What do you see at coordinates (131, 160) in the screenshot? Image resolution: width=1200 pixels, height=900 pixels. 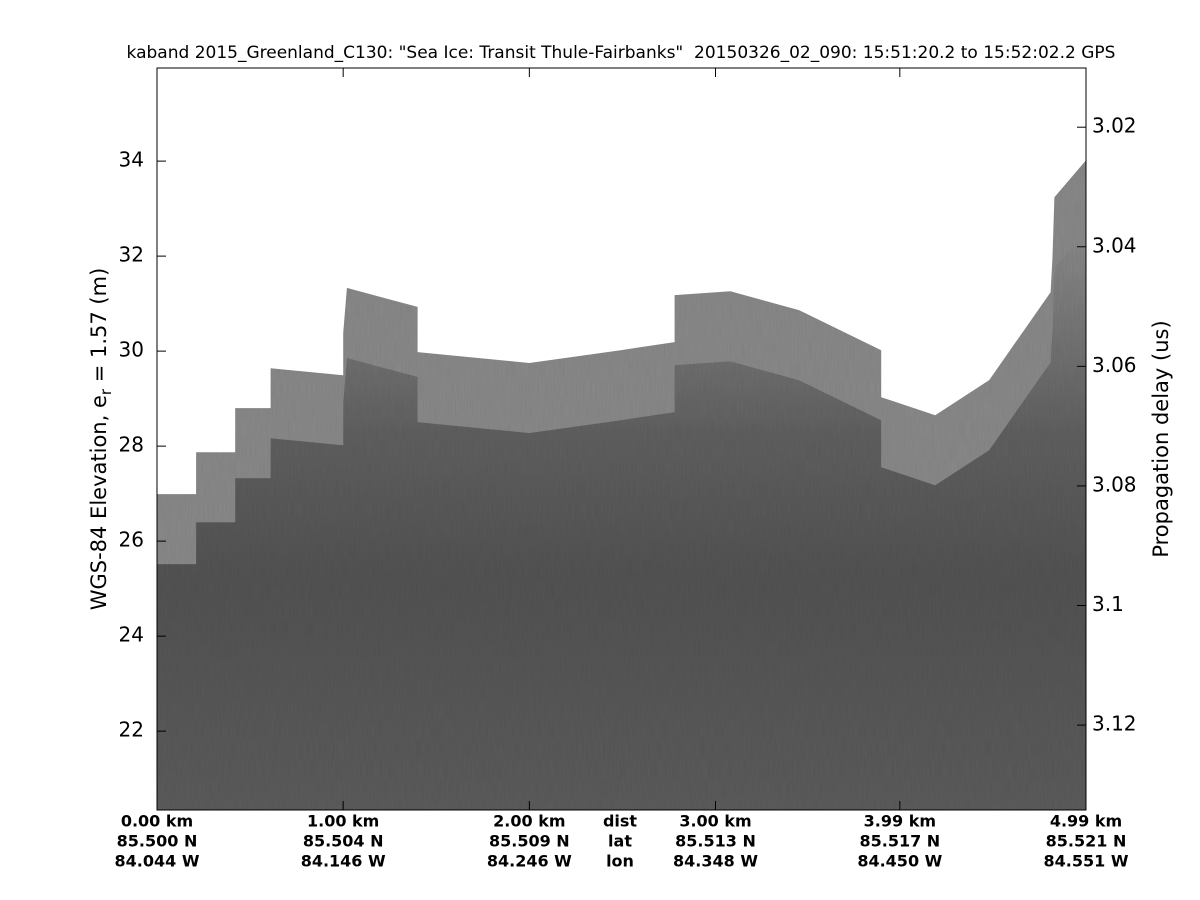 I see `y-tick-label: 34` at bounding box center [131, 160].